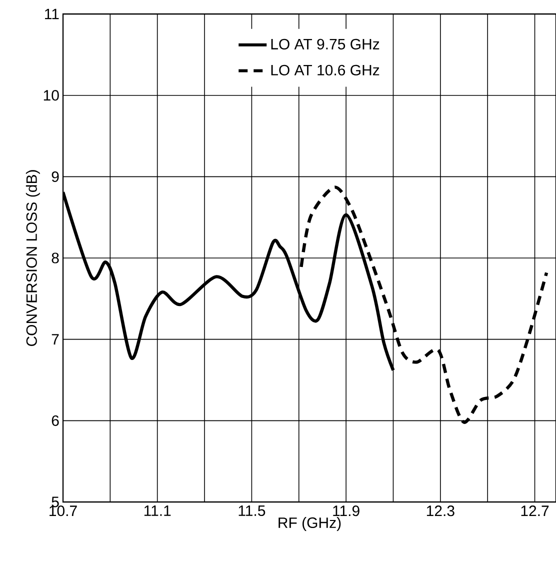  What do you see at coordinates (55, 420) in the screenshot?
I see `y-tick-label: 6` at bounding box center [55, 420].